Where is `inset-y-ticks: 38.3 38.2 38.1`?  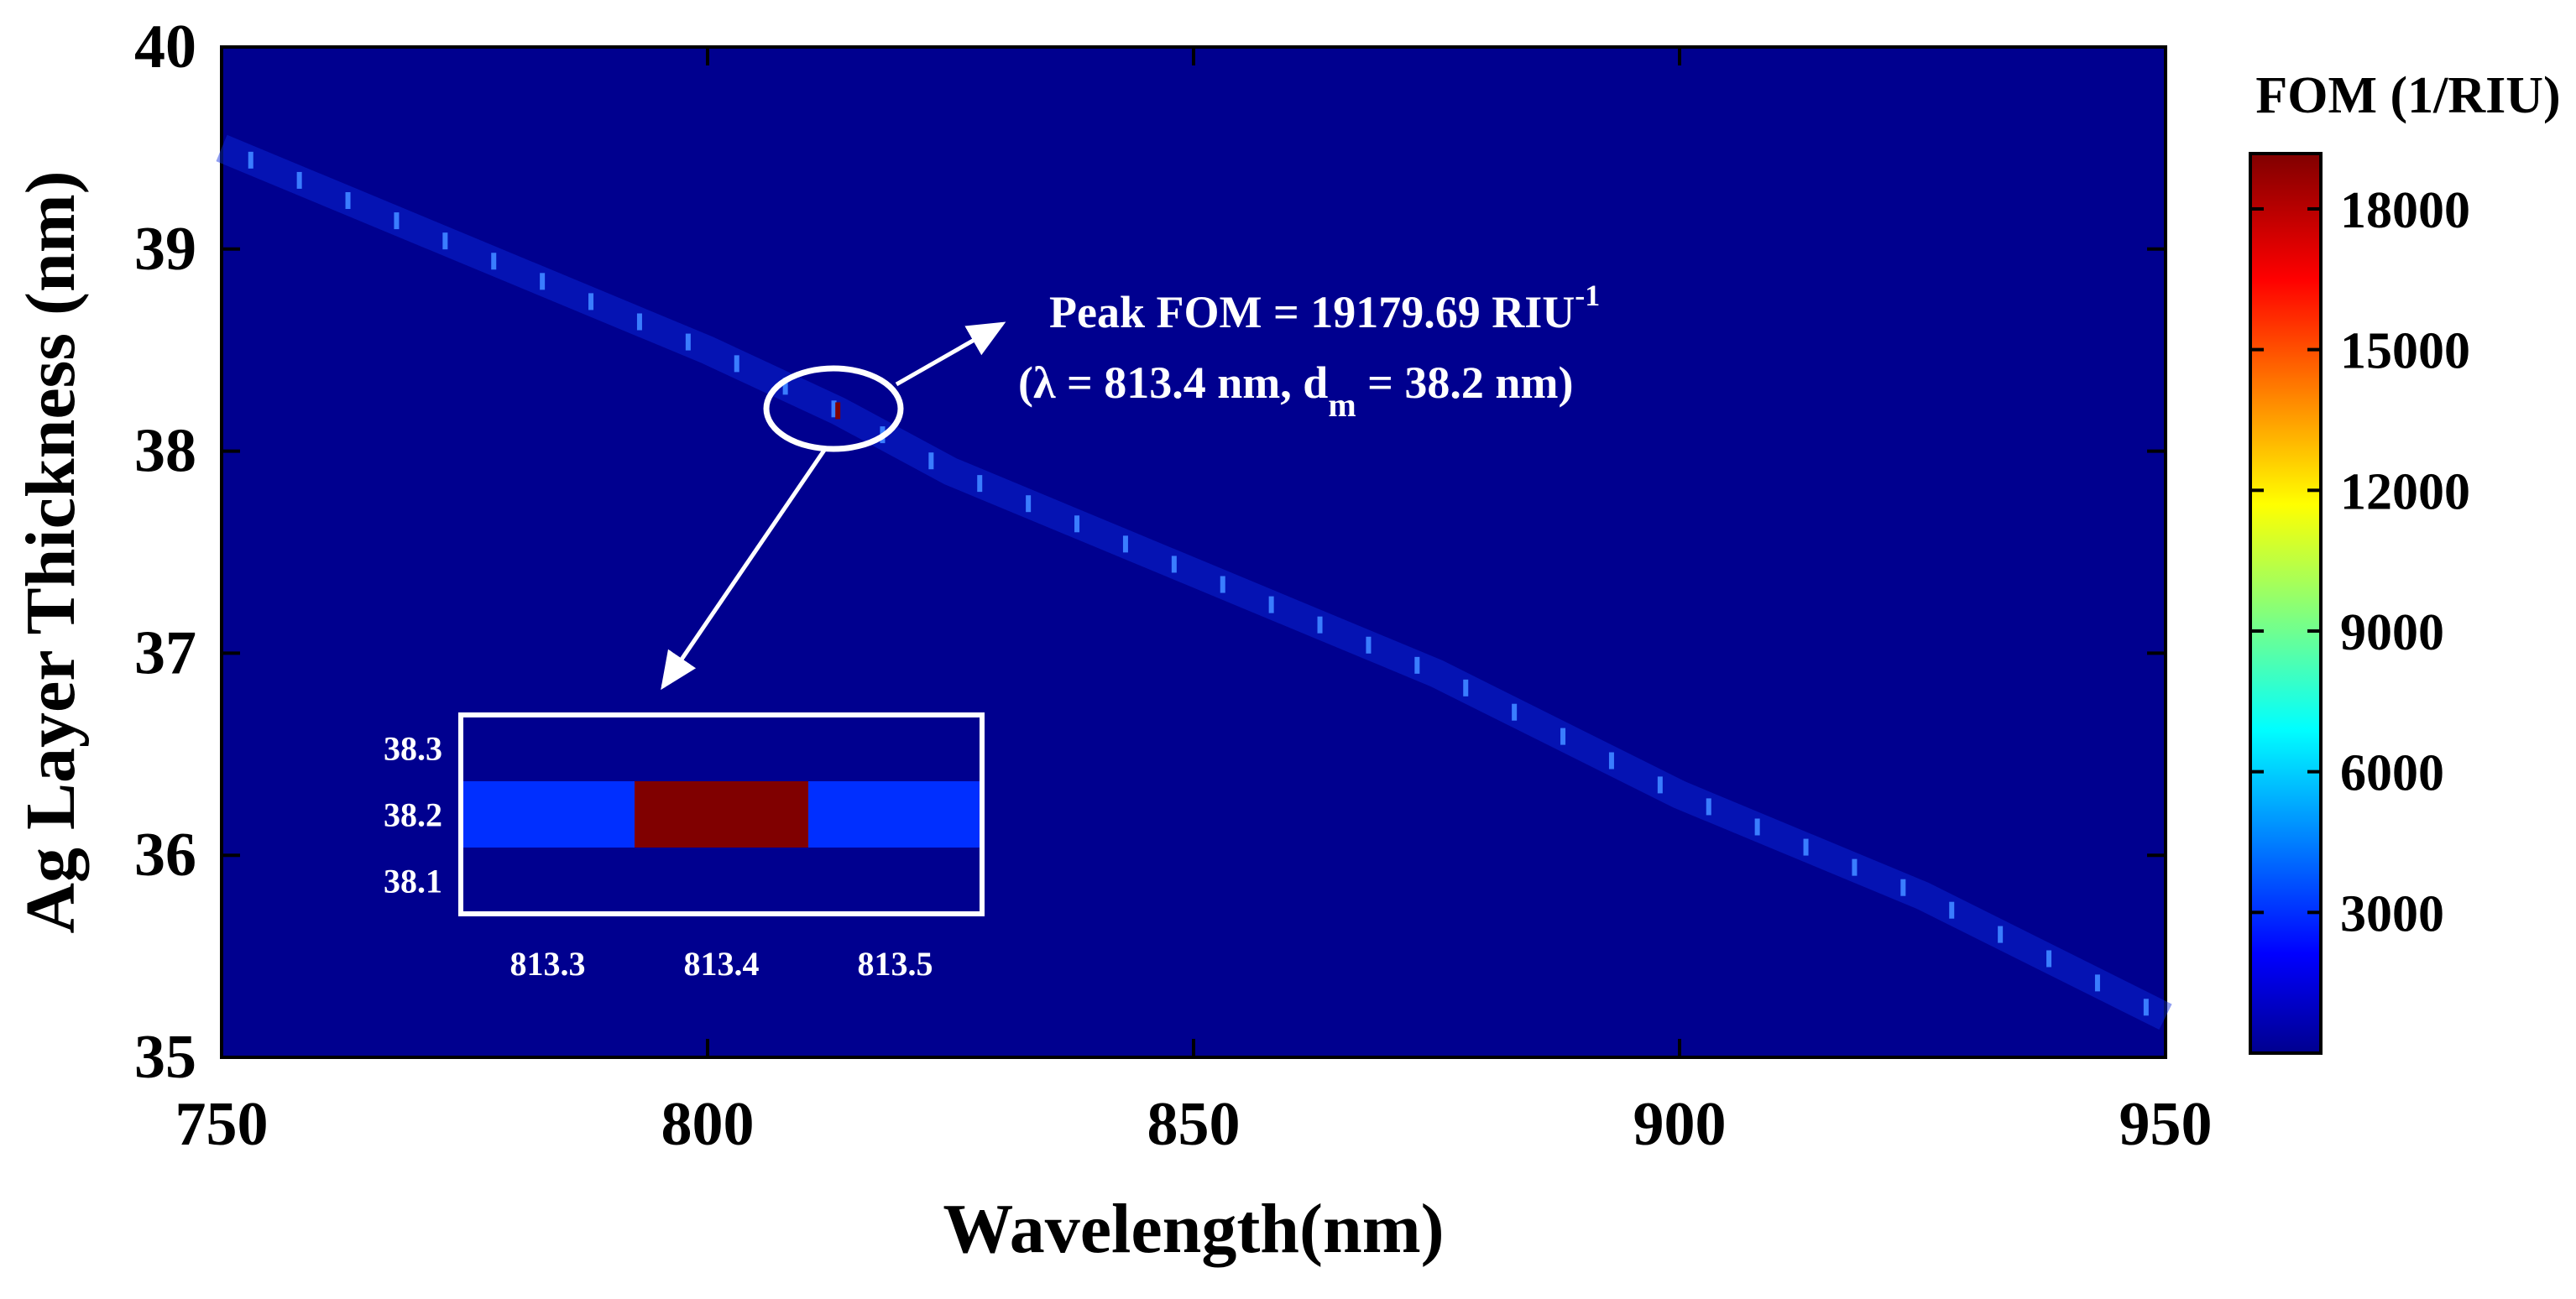
inset-y-ticks: 38.3 38.2 38.1 is located at coordinates (413, 815).